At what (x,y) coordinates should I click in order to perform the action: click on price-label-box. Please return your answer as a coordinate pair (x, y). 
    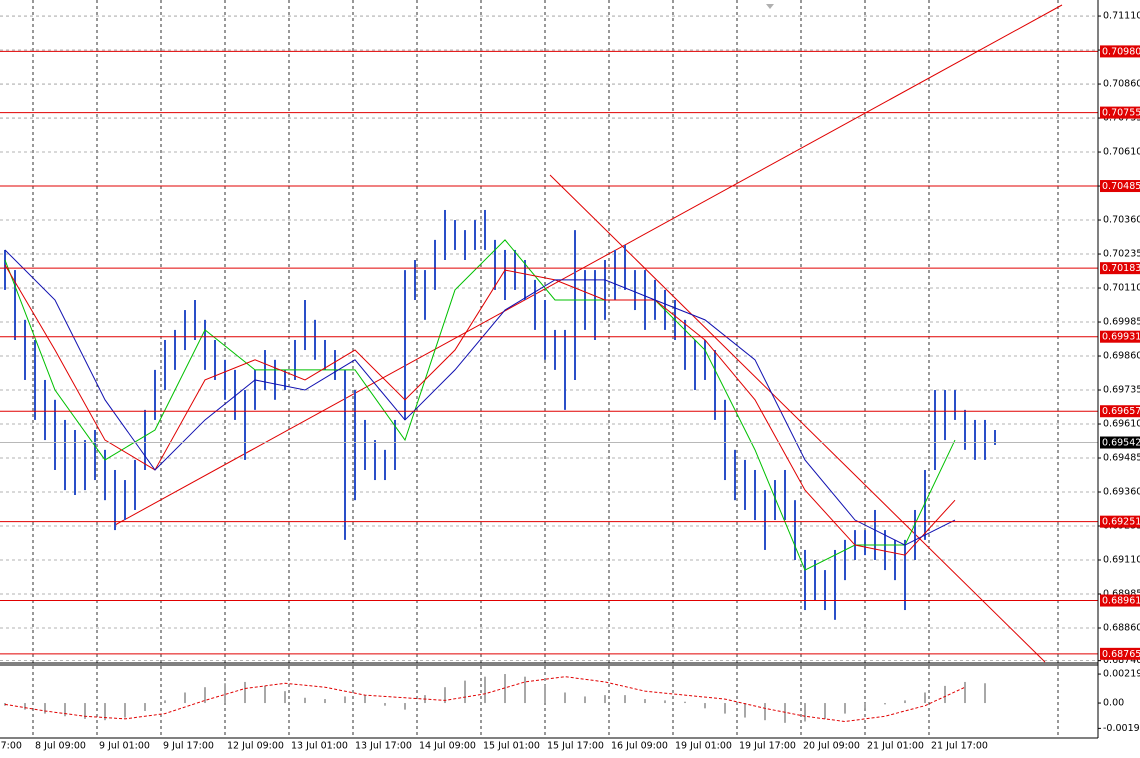
    Looking at the image, I should click on (1120, 442).